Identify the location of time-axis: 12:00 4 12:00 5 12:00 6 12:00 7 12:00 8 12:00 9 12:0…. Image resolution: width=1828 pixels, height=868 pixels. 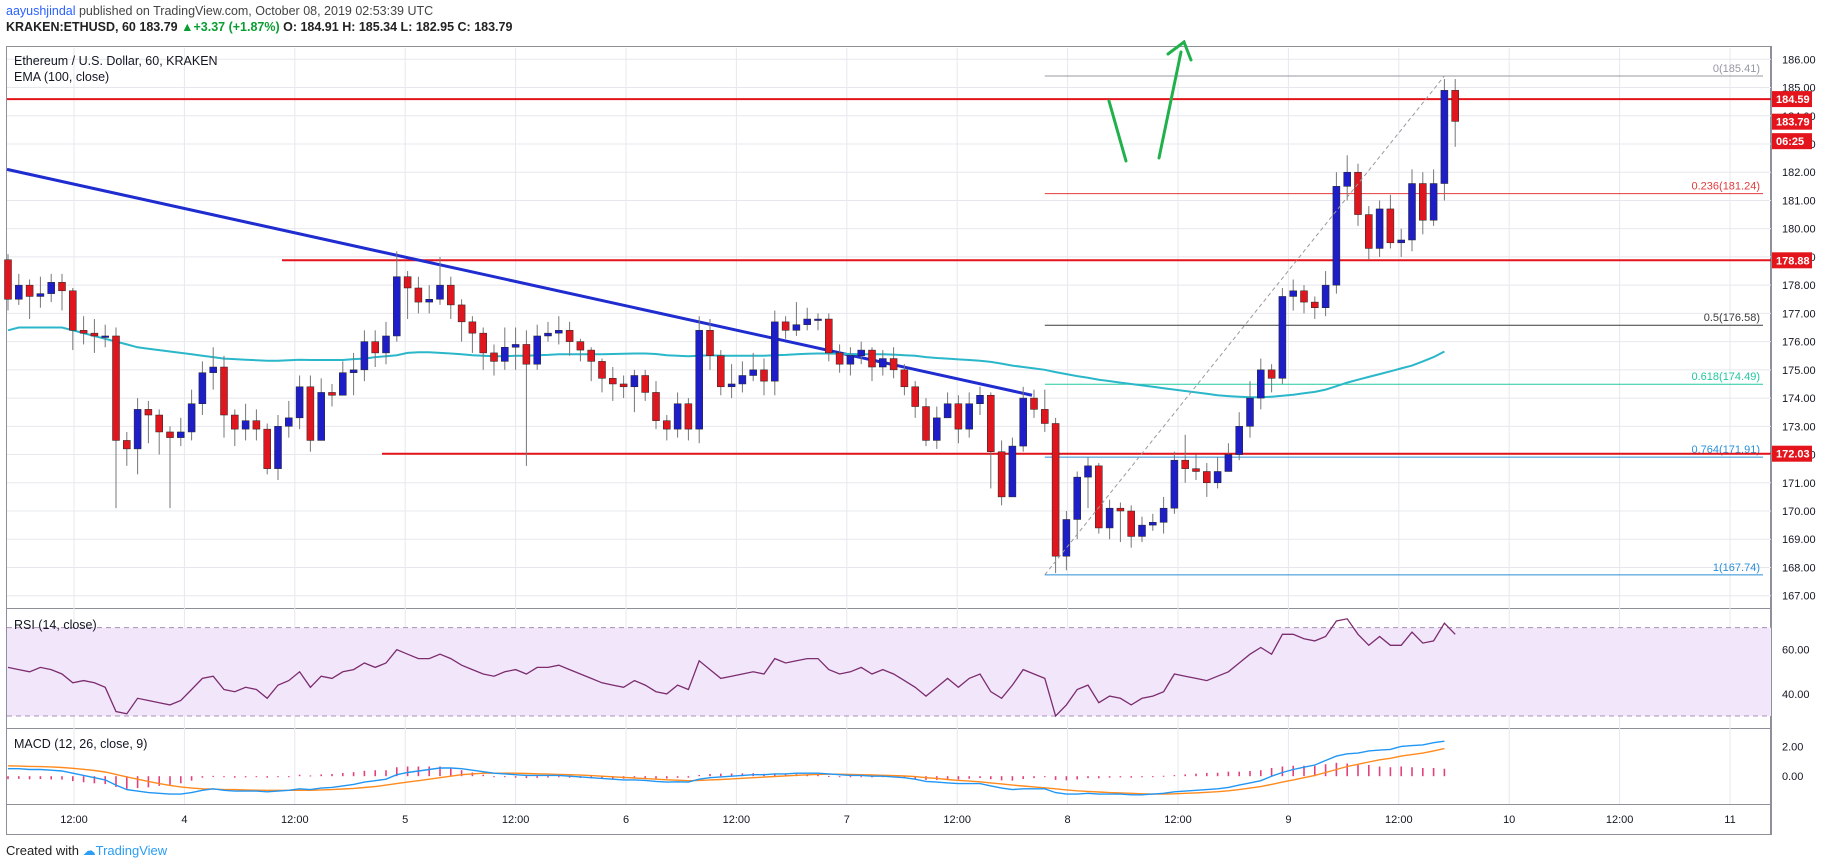
(897, 820).